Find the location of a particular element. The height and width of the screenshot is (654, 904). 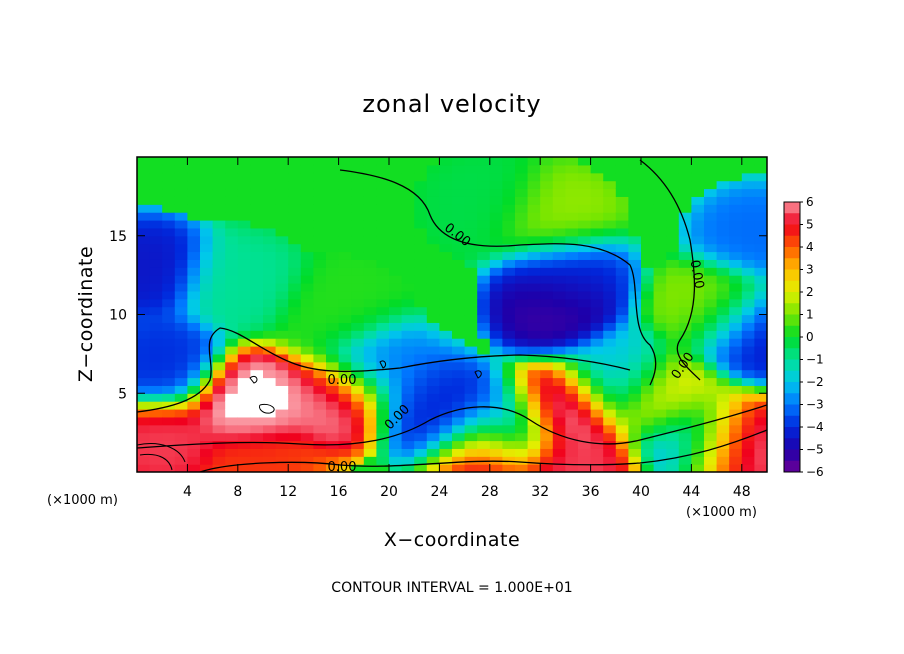

colorbar-swatch is located at coordinates (792, 433).